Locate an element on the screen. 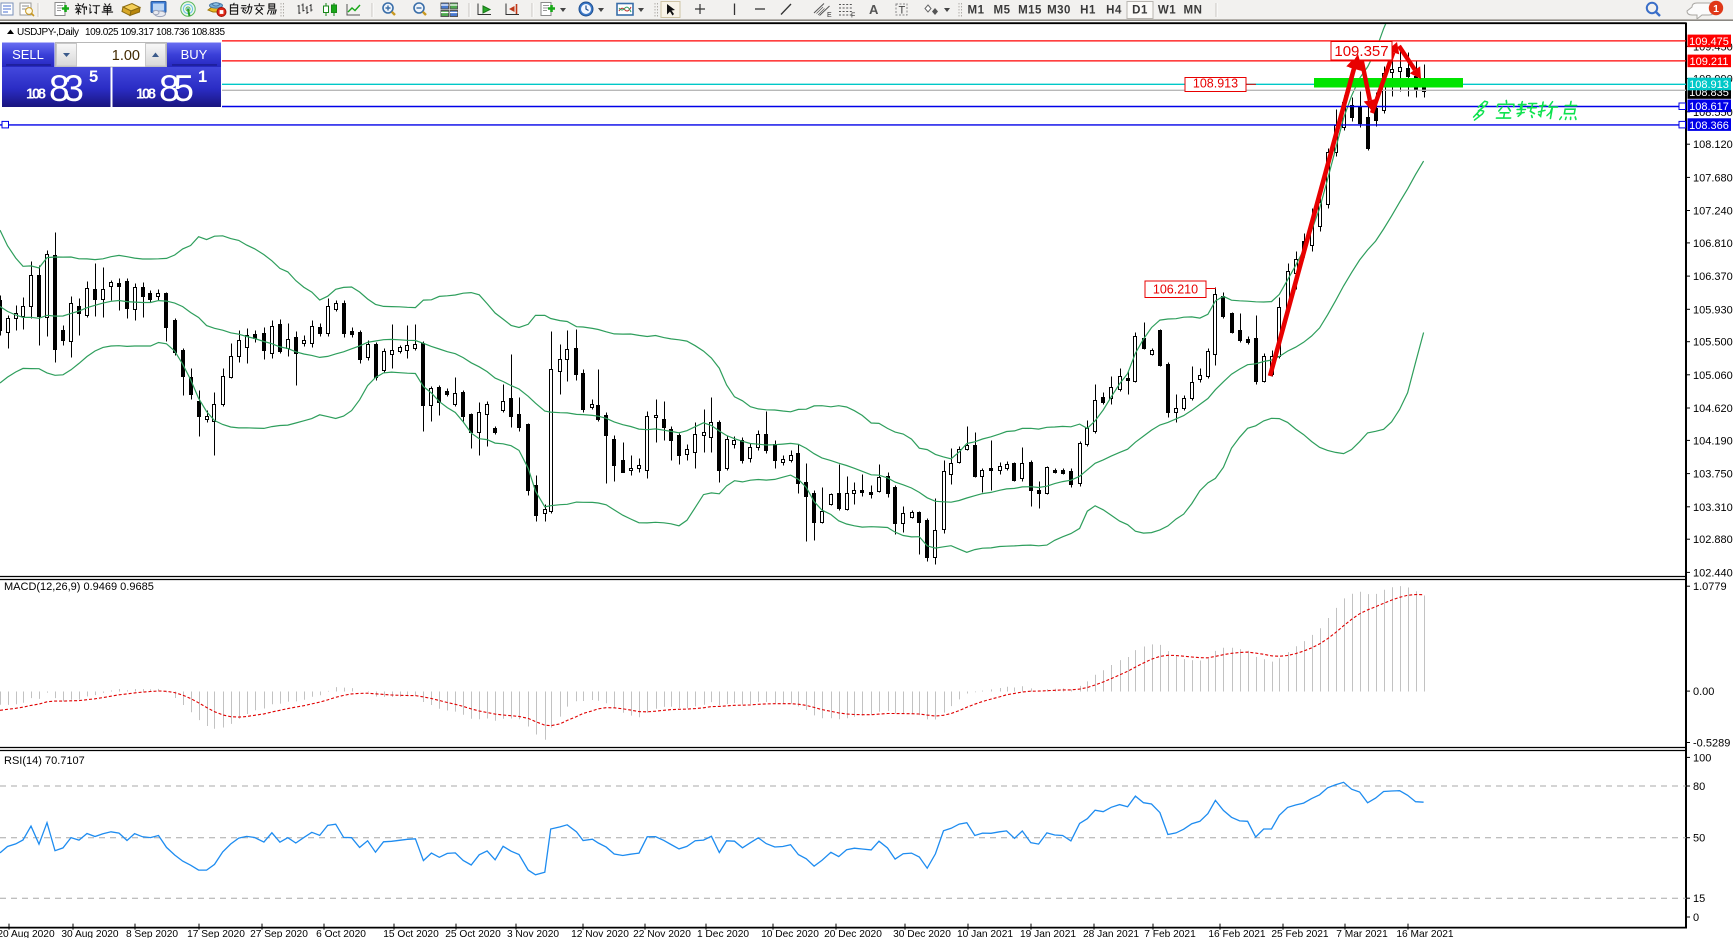  svg-text: 85 is located at coordinates (176, 88).